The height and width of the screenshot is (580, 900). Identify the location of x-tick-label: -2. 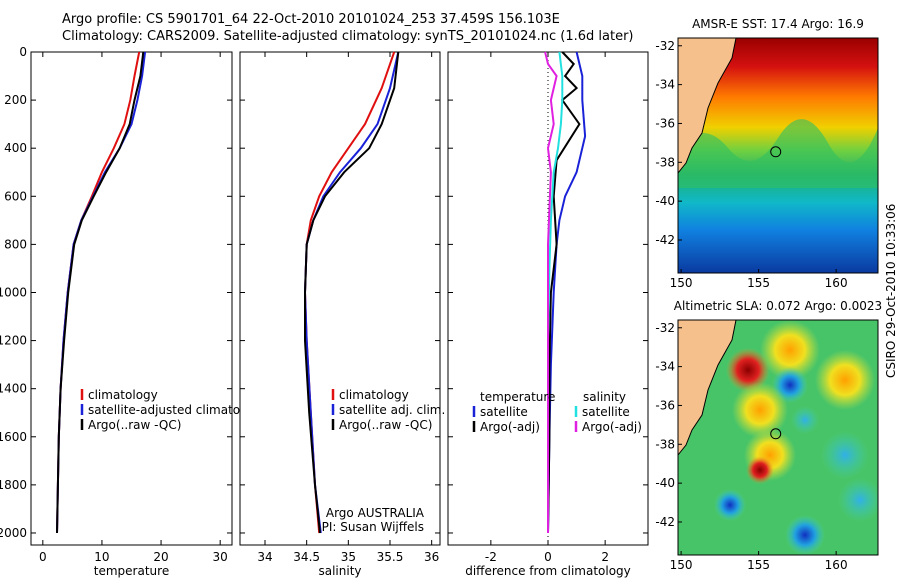
(491, 557).